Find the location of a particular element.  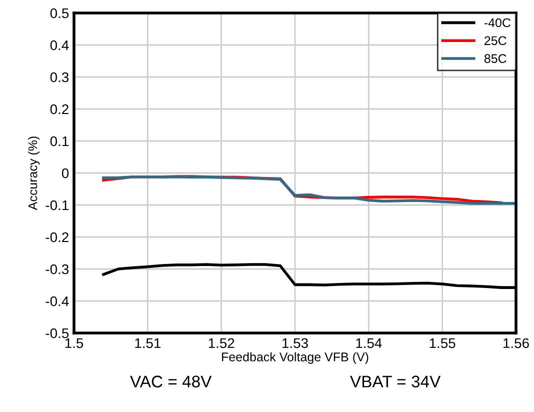

y-tick-label: -0.4 is located at coordinates (57, 301).